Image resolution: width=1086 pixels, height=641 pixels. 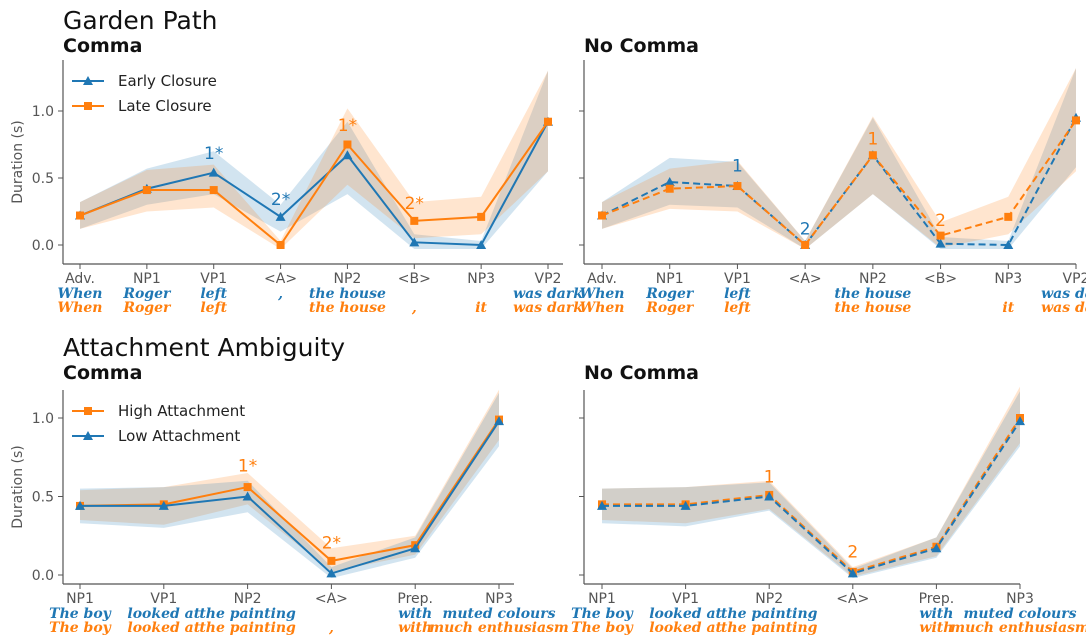 I want to click on word-label-orange: The boy, so click(x=80, y=628).